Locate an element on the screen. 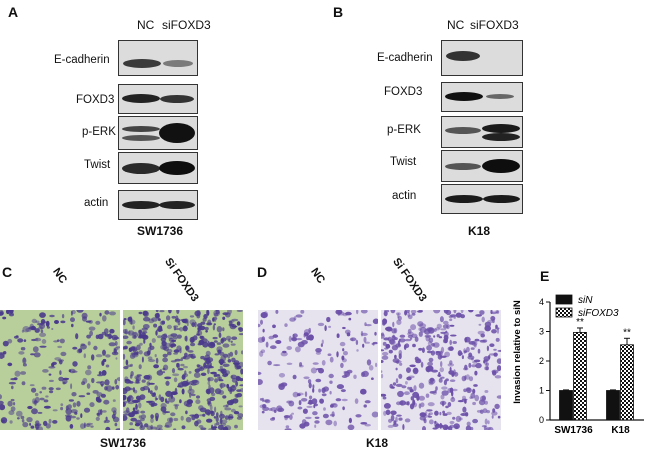 The width and height of the screenshot is (650, 451). panel-b-blot-ecadherin is located at coordinates (482, 58).